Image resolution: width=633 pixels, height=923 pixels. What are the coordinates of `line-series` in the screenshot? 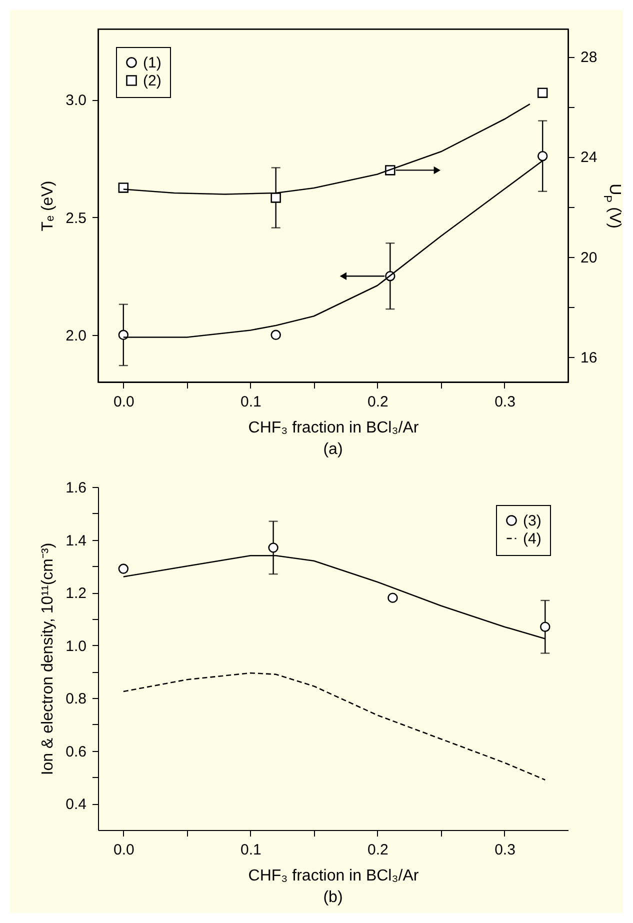 It's located at (334, 726).